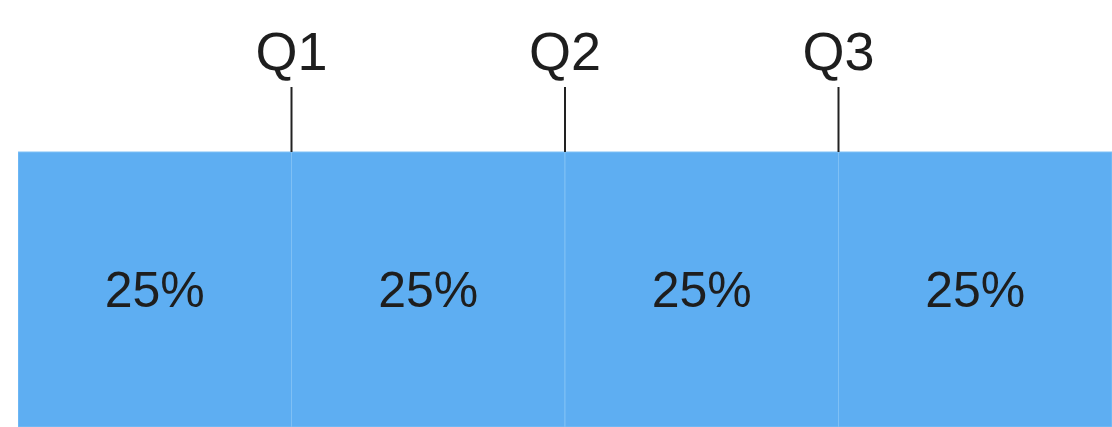  What do you see at coordinates (291, 51) in the screenshot?
I see `annotation: Q1` at bounding box center [291, 51].